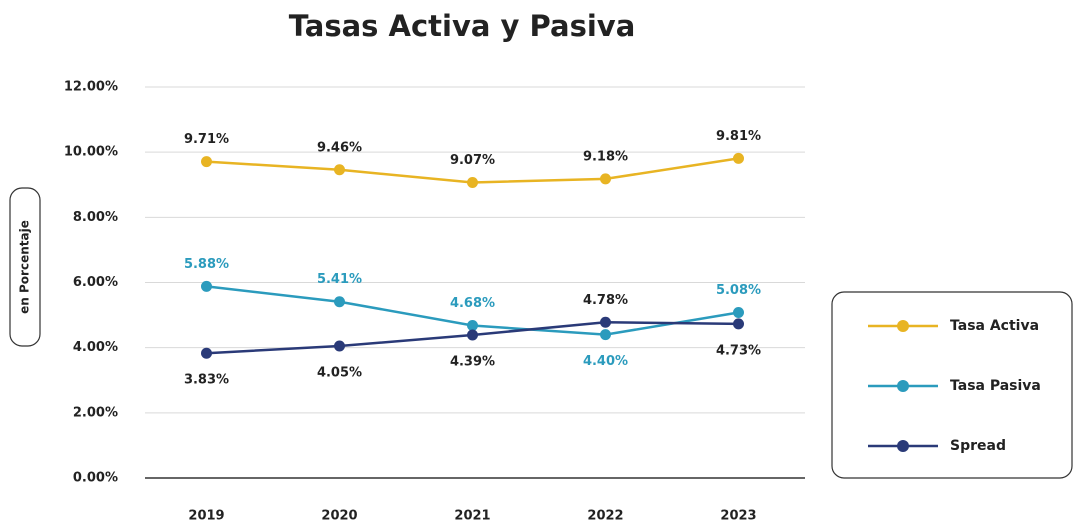  I want to click on data-label: 4.73%, so click(738, 350).